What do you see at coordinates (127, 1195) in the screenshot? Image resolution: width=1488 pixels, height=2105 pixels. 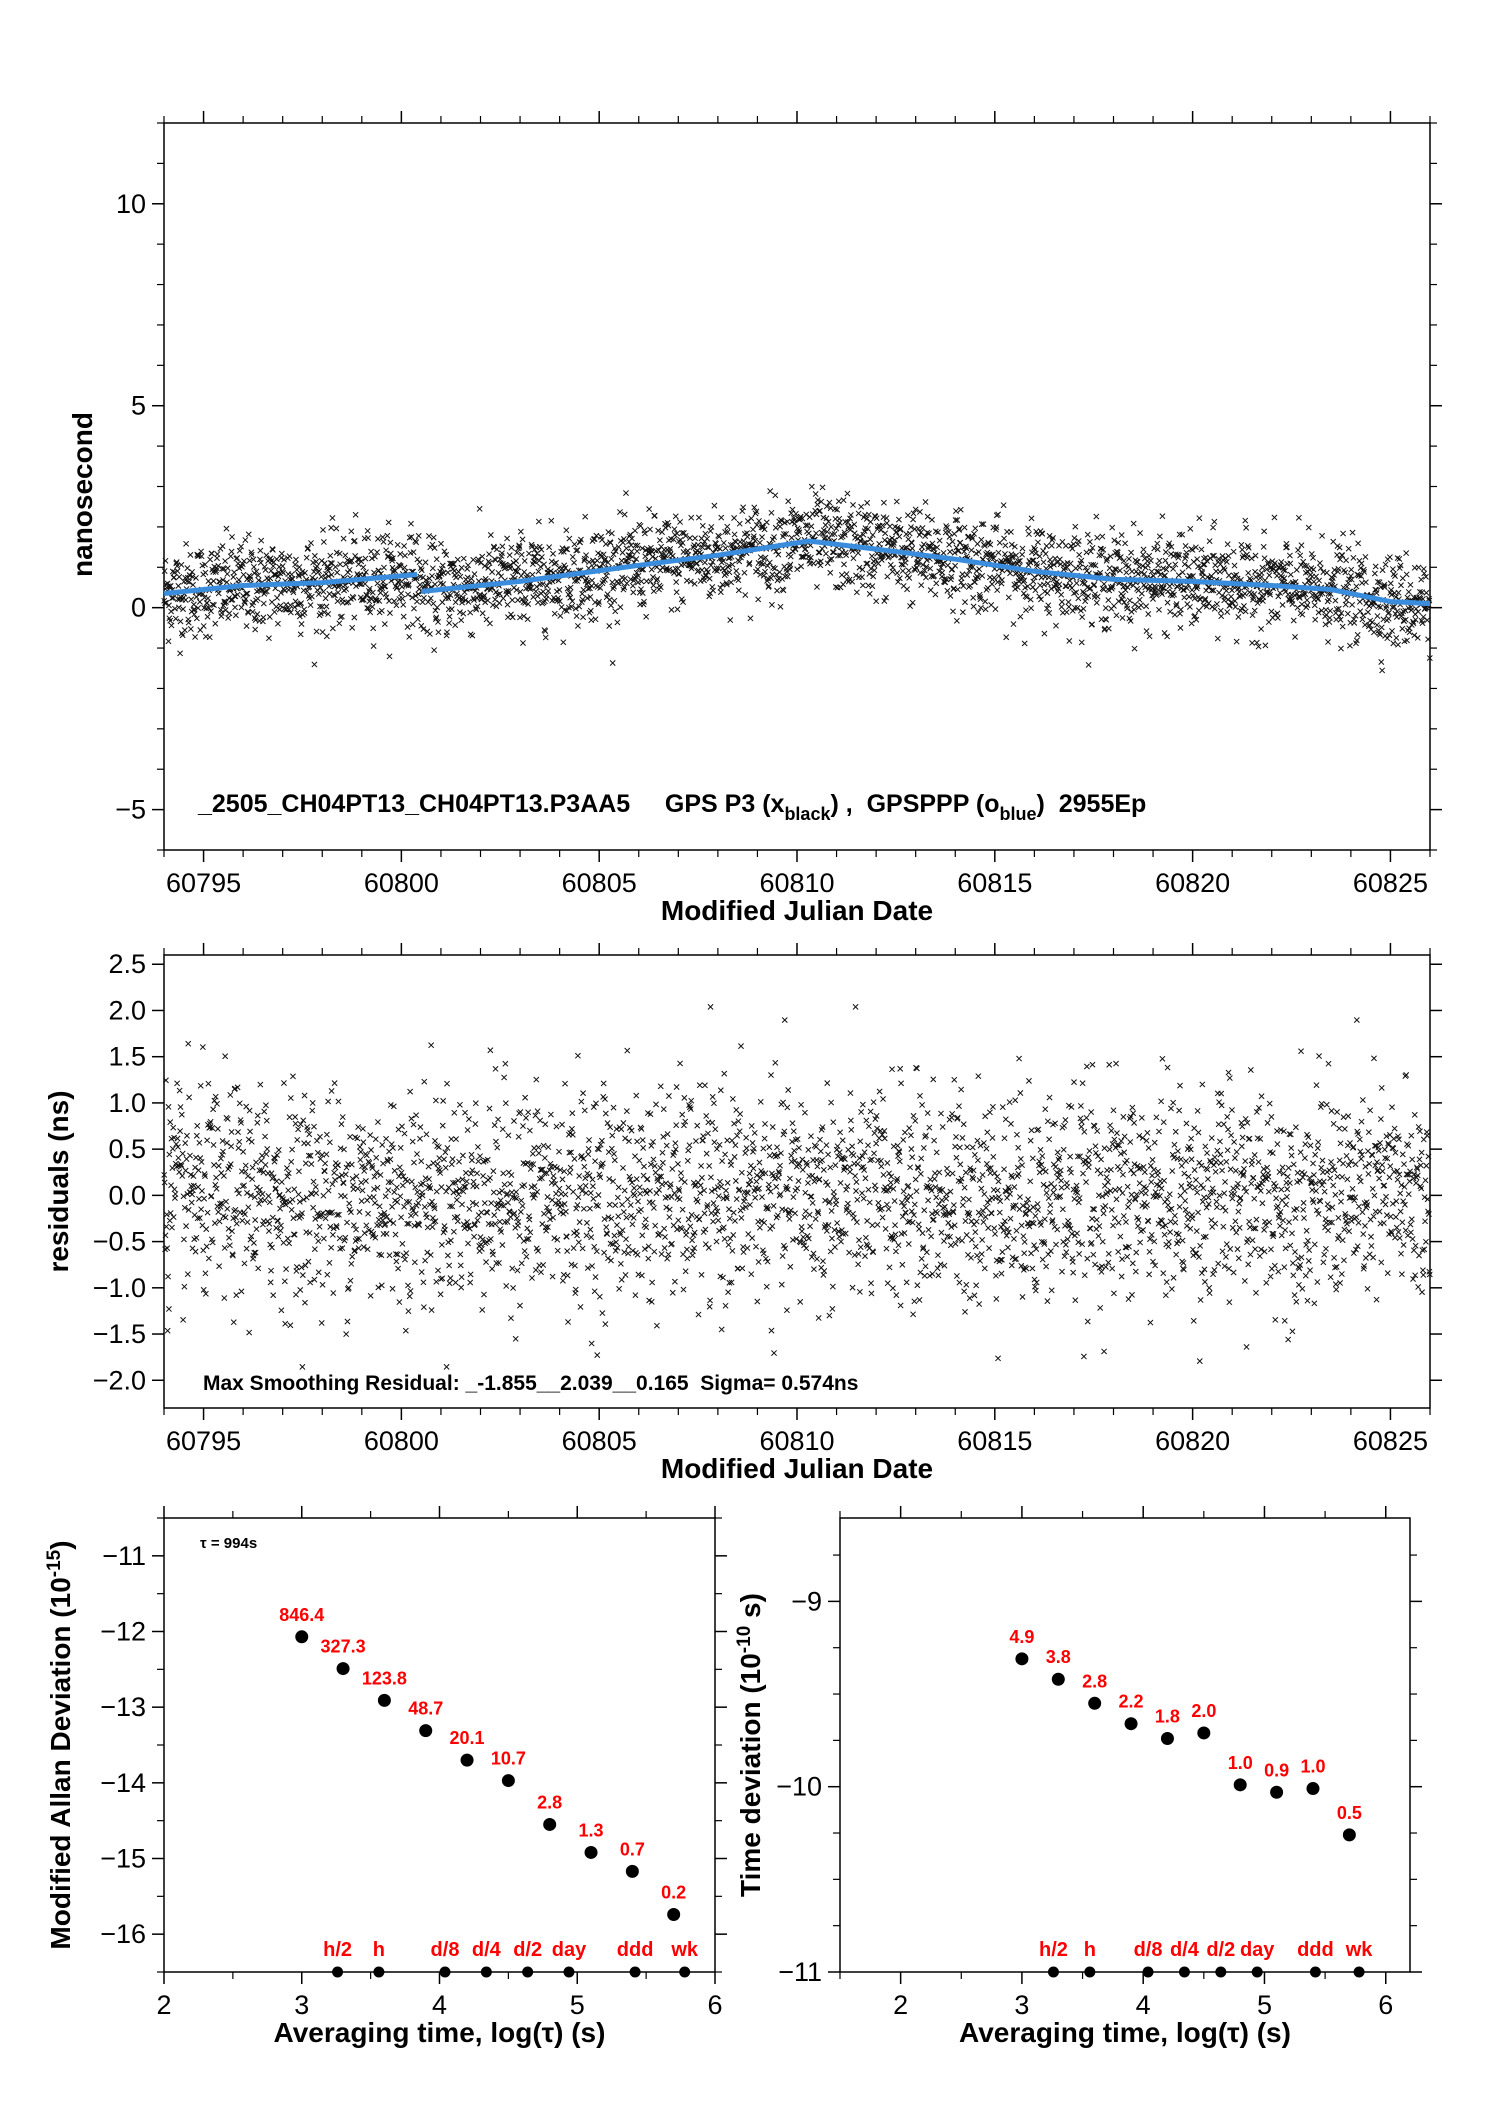 I see `y-tick-label: 0.0` at bounding box center [127, 1195].